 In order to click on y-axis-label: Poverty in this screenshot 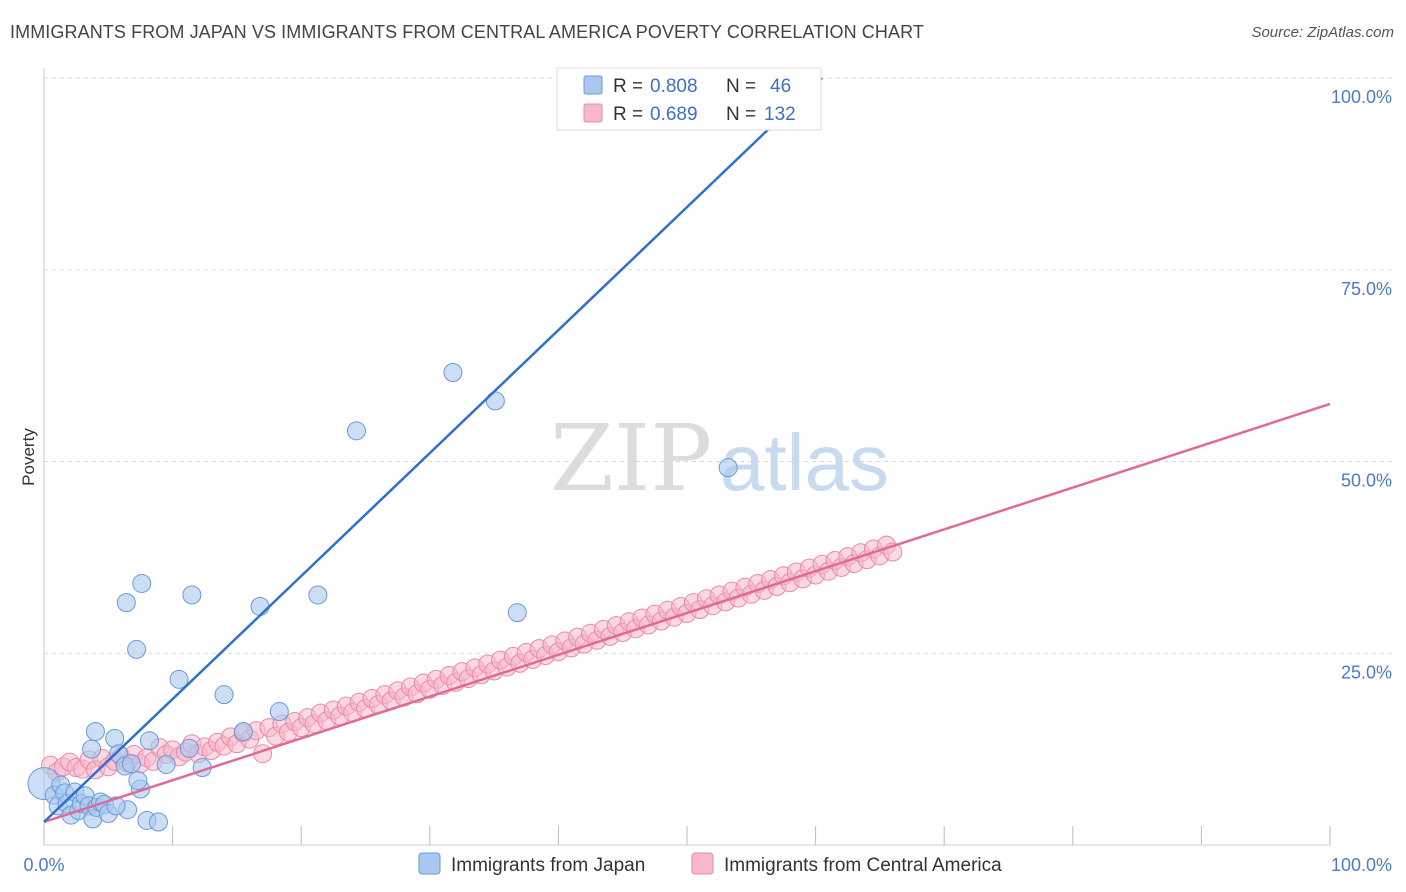, I will do `click(28, 457)`.